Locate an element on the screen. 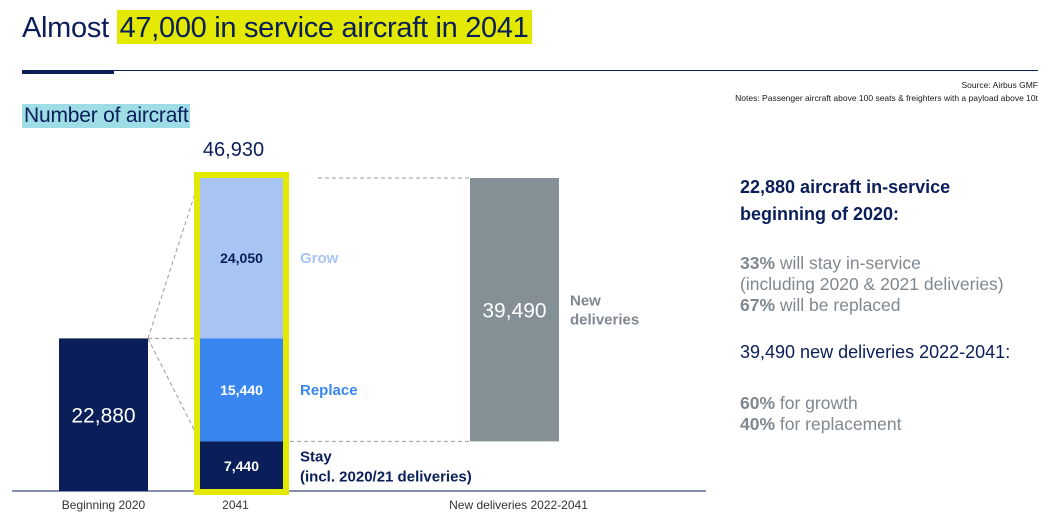  stat-stay-sub: (including 2020 & 2021 deliveries) is located at coordinates (872, 284).